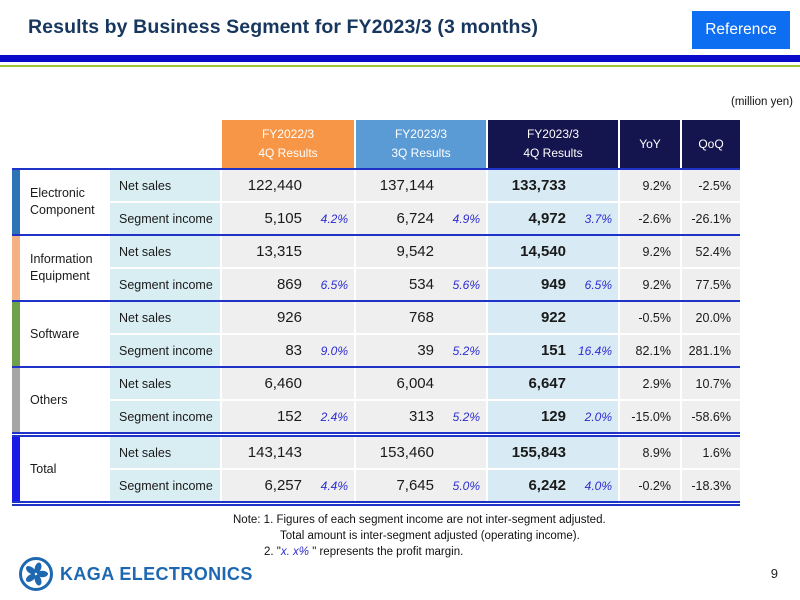 This screenshot has height=600, width=800. I want to click on col-header-fy2023-4q: FY2023/3 4Q Results, so click(553, 144).